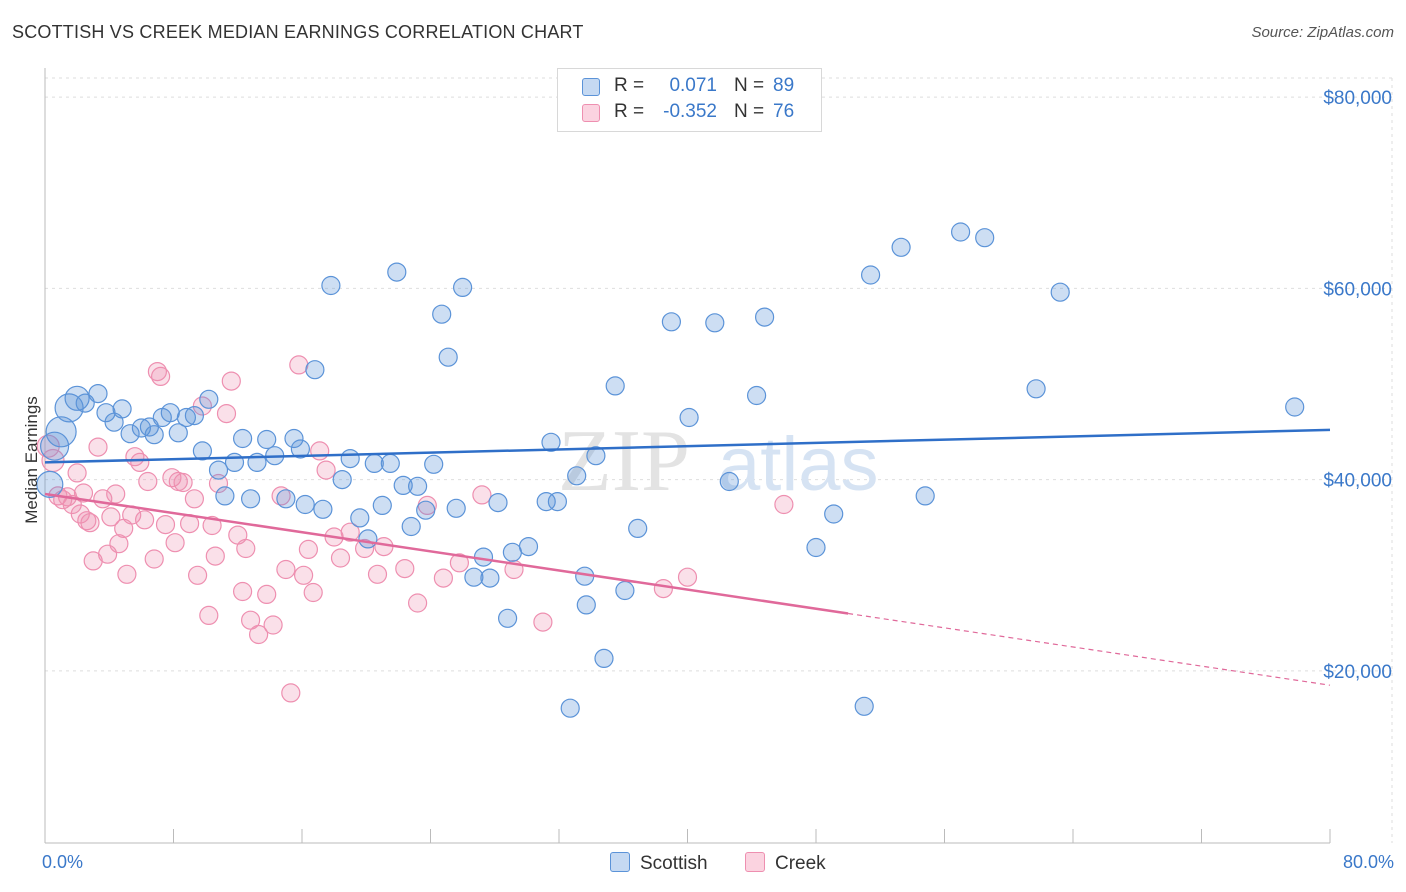 Image resolution: width=1406 pixels, height=892 pixels. I want to click on creek-trend-line, so click(446, 553).